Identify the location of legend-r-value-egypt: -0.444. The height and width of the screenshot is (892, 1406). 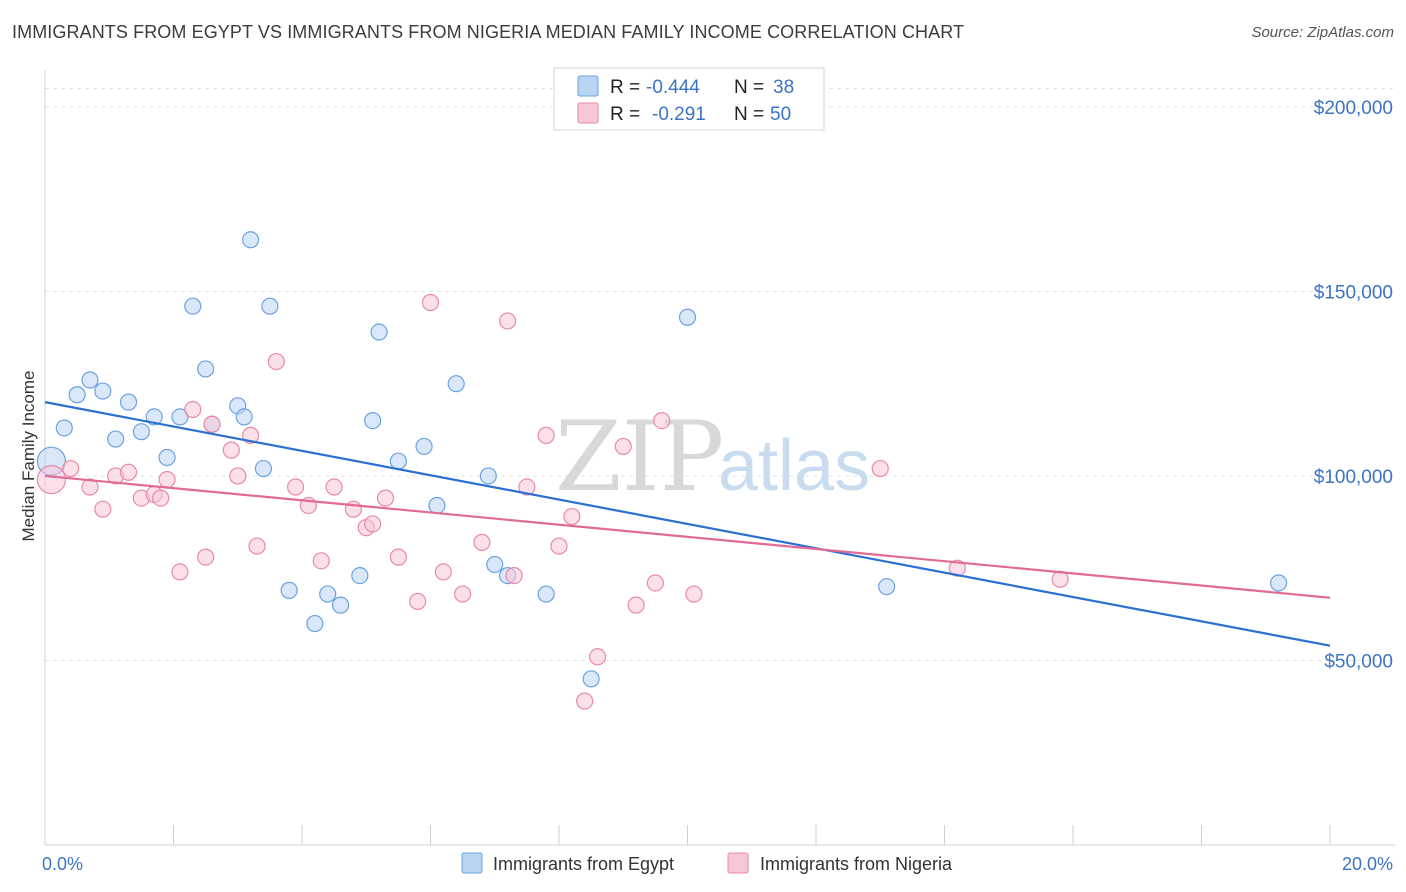
(673, 87).